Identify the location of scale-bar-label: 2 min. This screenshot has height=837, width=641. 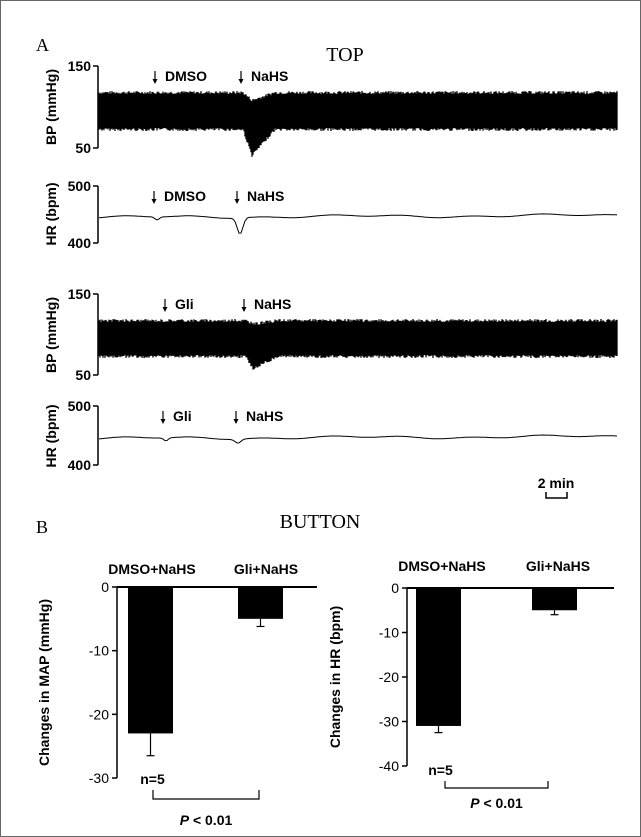
(556, 483).